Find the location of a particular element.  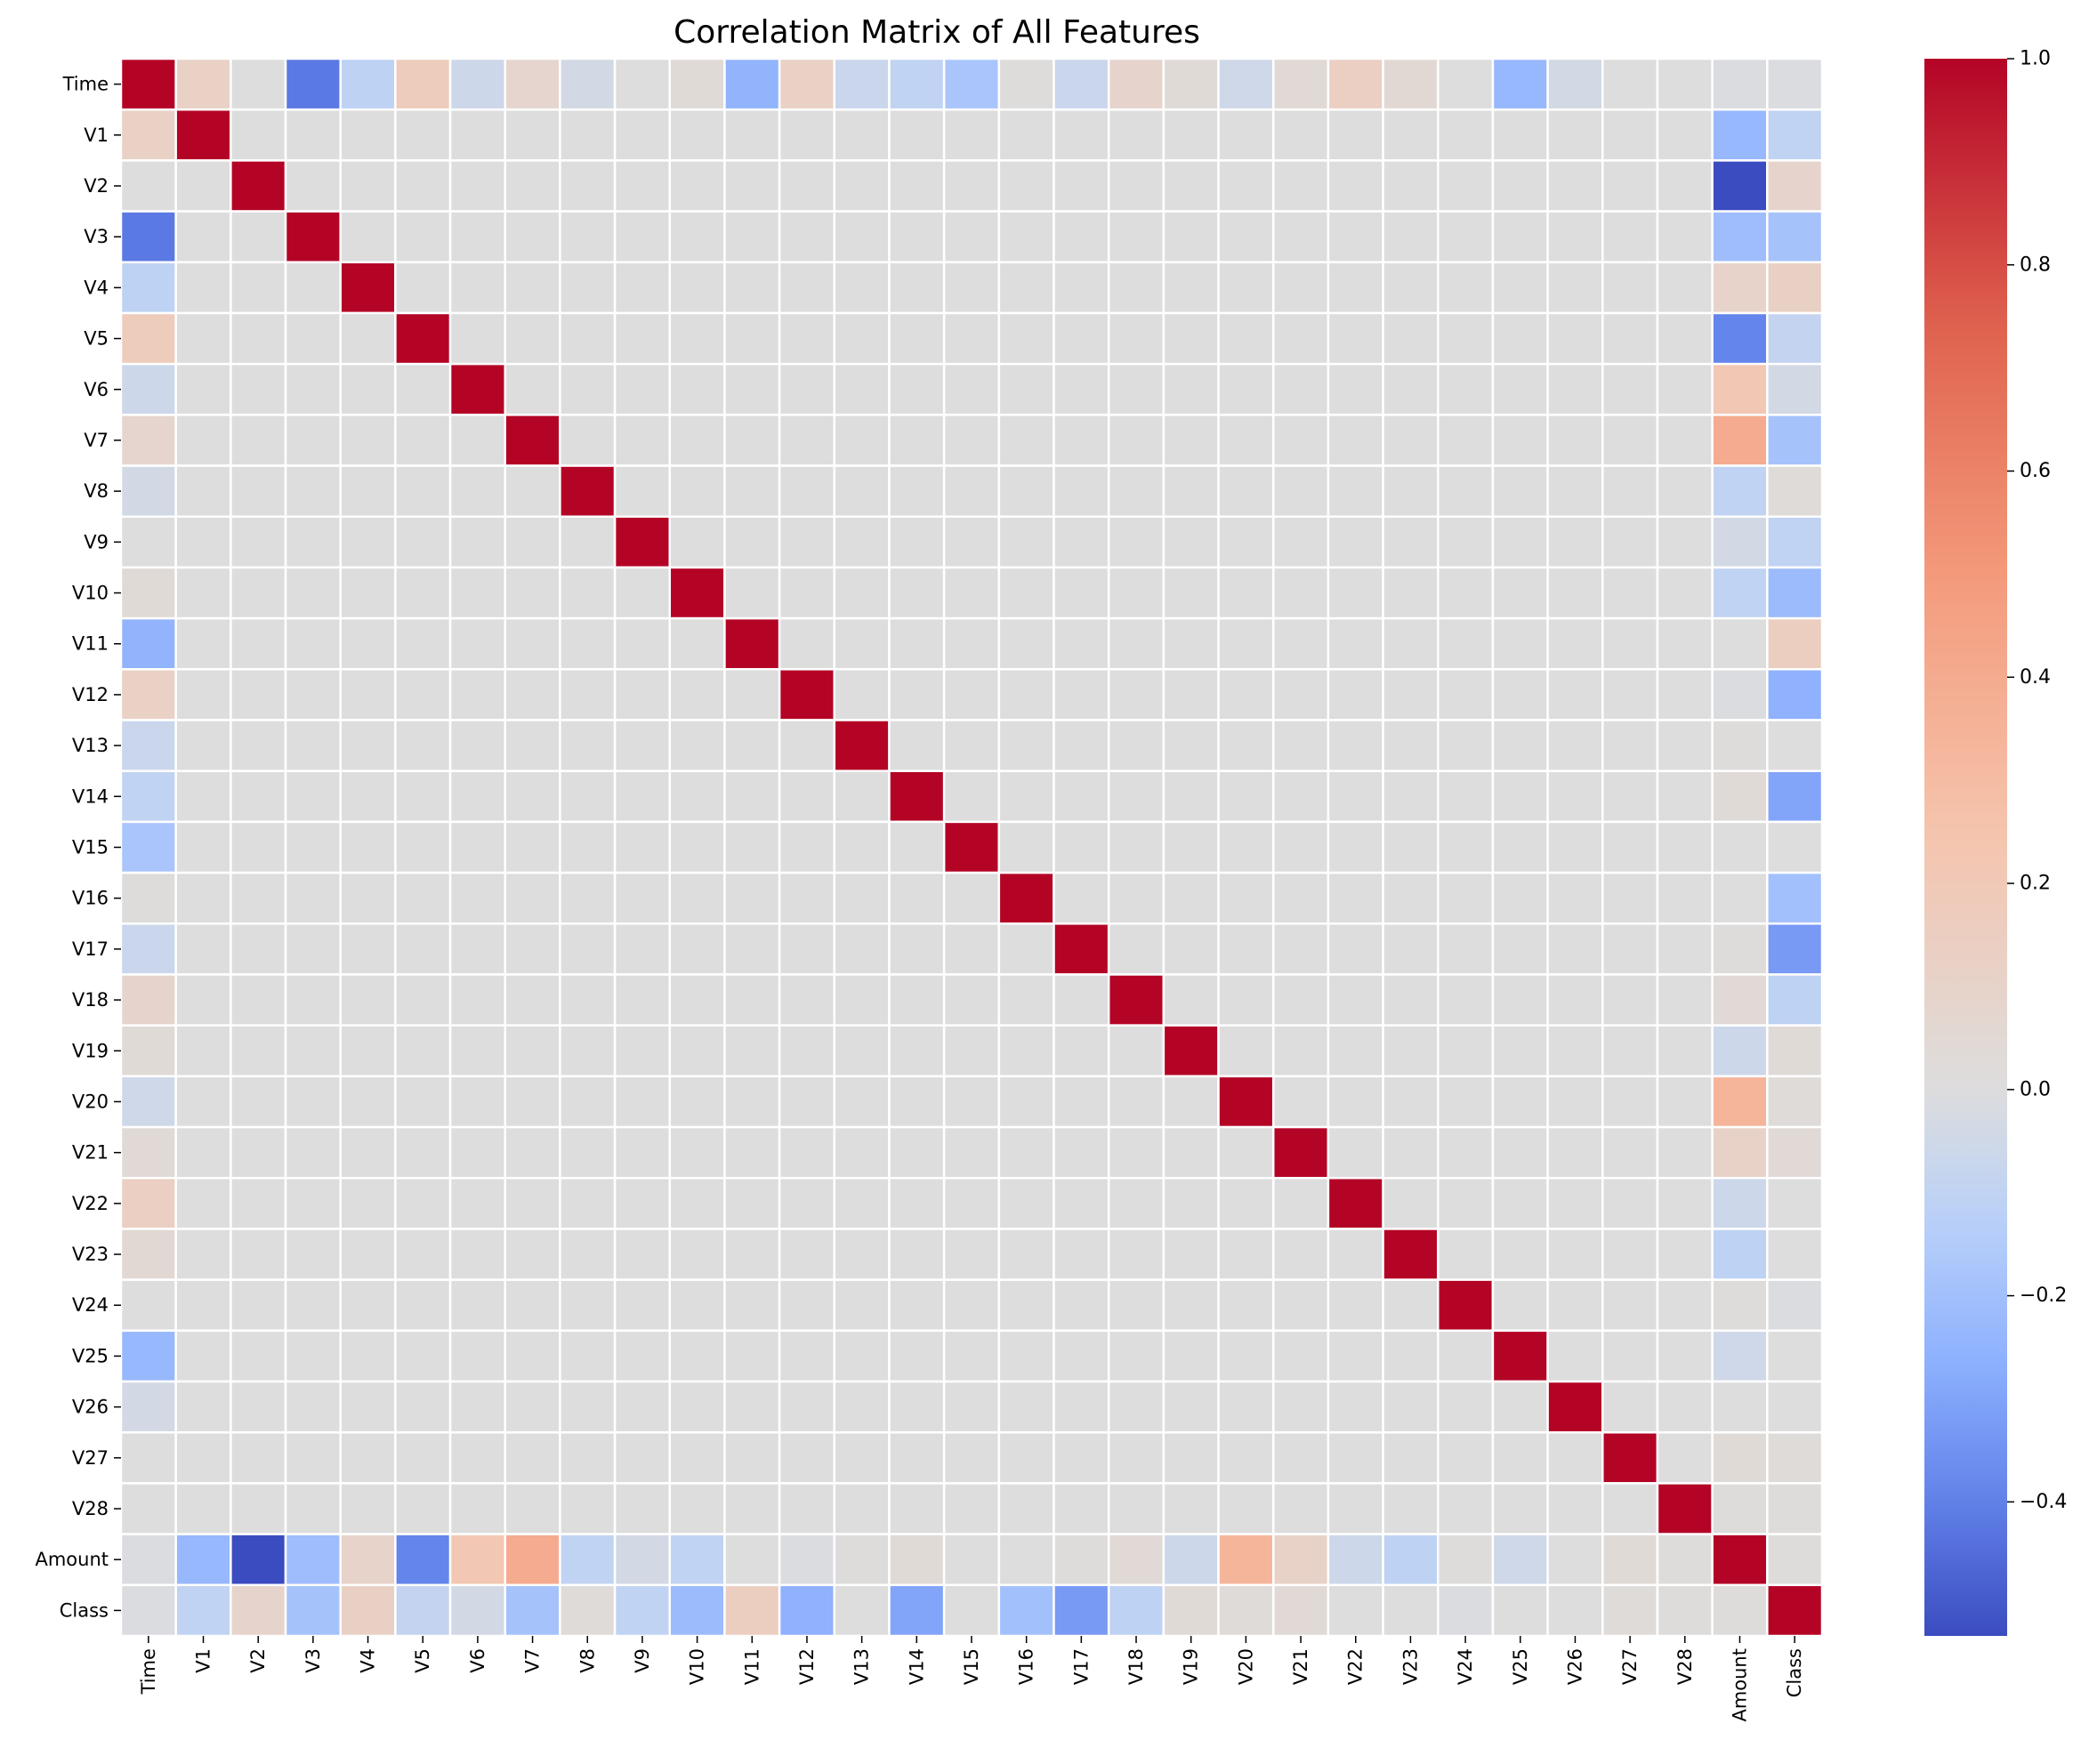

y-tick-label: V8 is located at coordinates (97, 491).